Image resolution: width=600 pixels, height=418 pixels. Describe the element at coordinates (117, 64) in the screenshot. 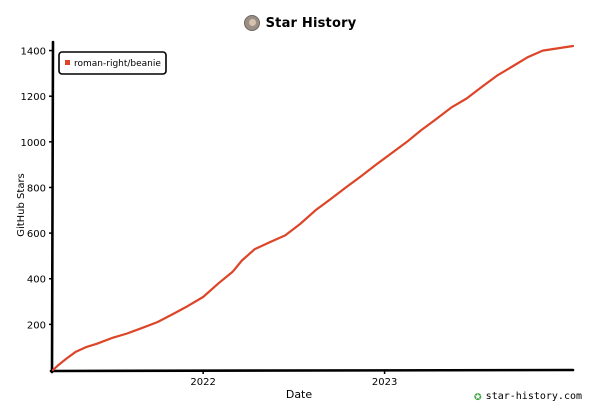

I see `legend-label: roman-right/beanie` at that location.